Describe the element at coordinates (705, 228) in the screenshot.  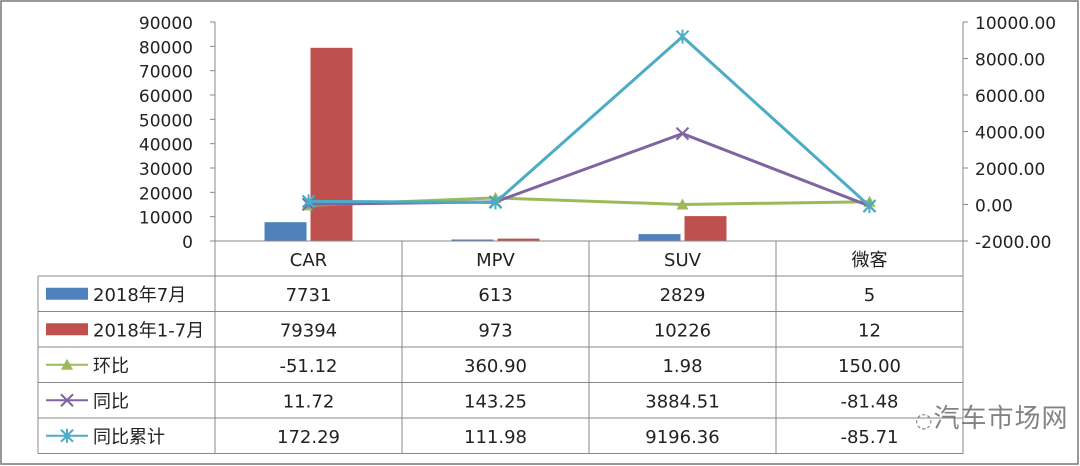
I see `bar-2-SUV` at that location.